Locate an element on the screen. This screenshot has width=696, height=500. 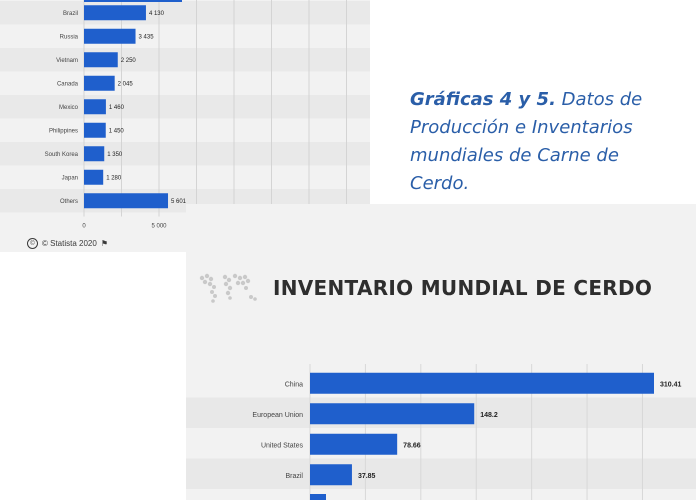
category-label: Vietnam is located at coordinates (67, 61).